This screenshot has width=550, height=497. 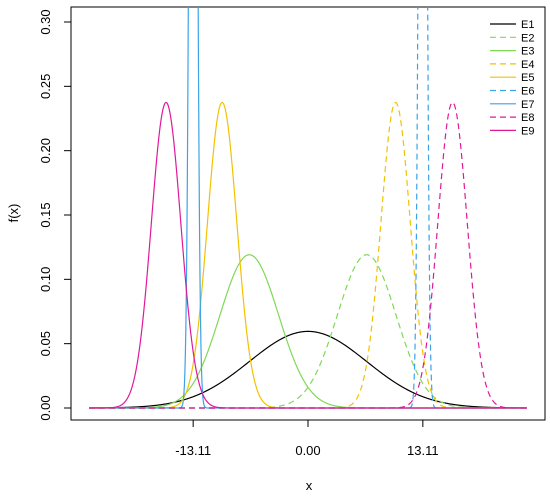 I want to click on y-tick-label: 0.10, so click(x=45, y=279).